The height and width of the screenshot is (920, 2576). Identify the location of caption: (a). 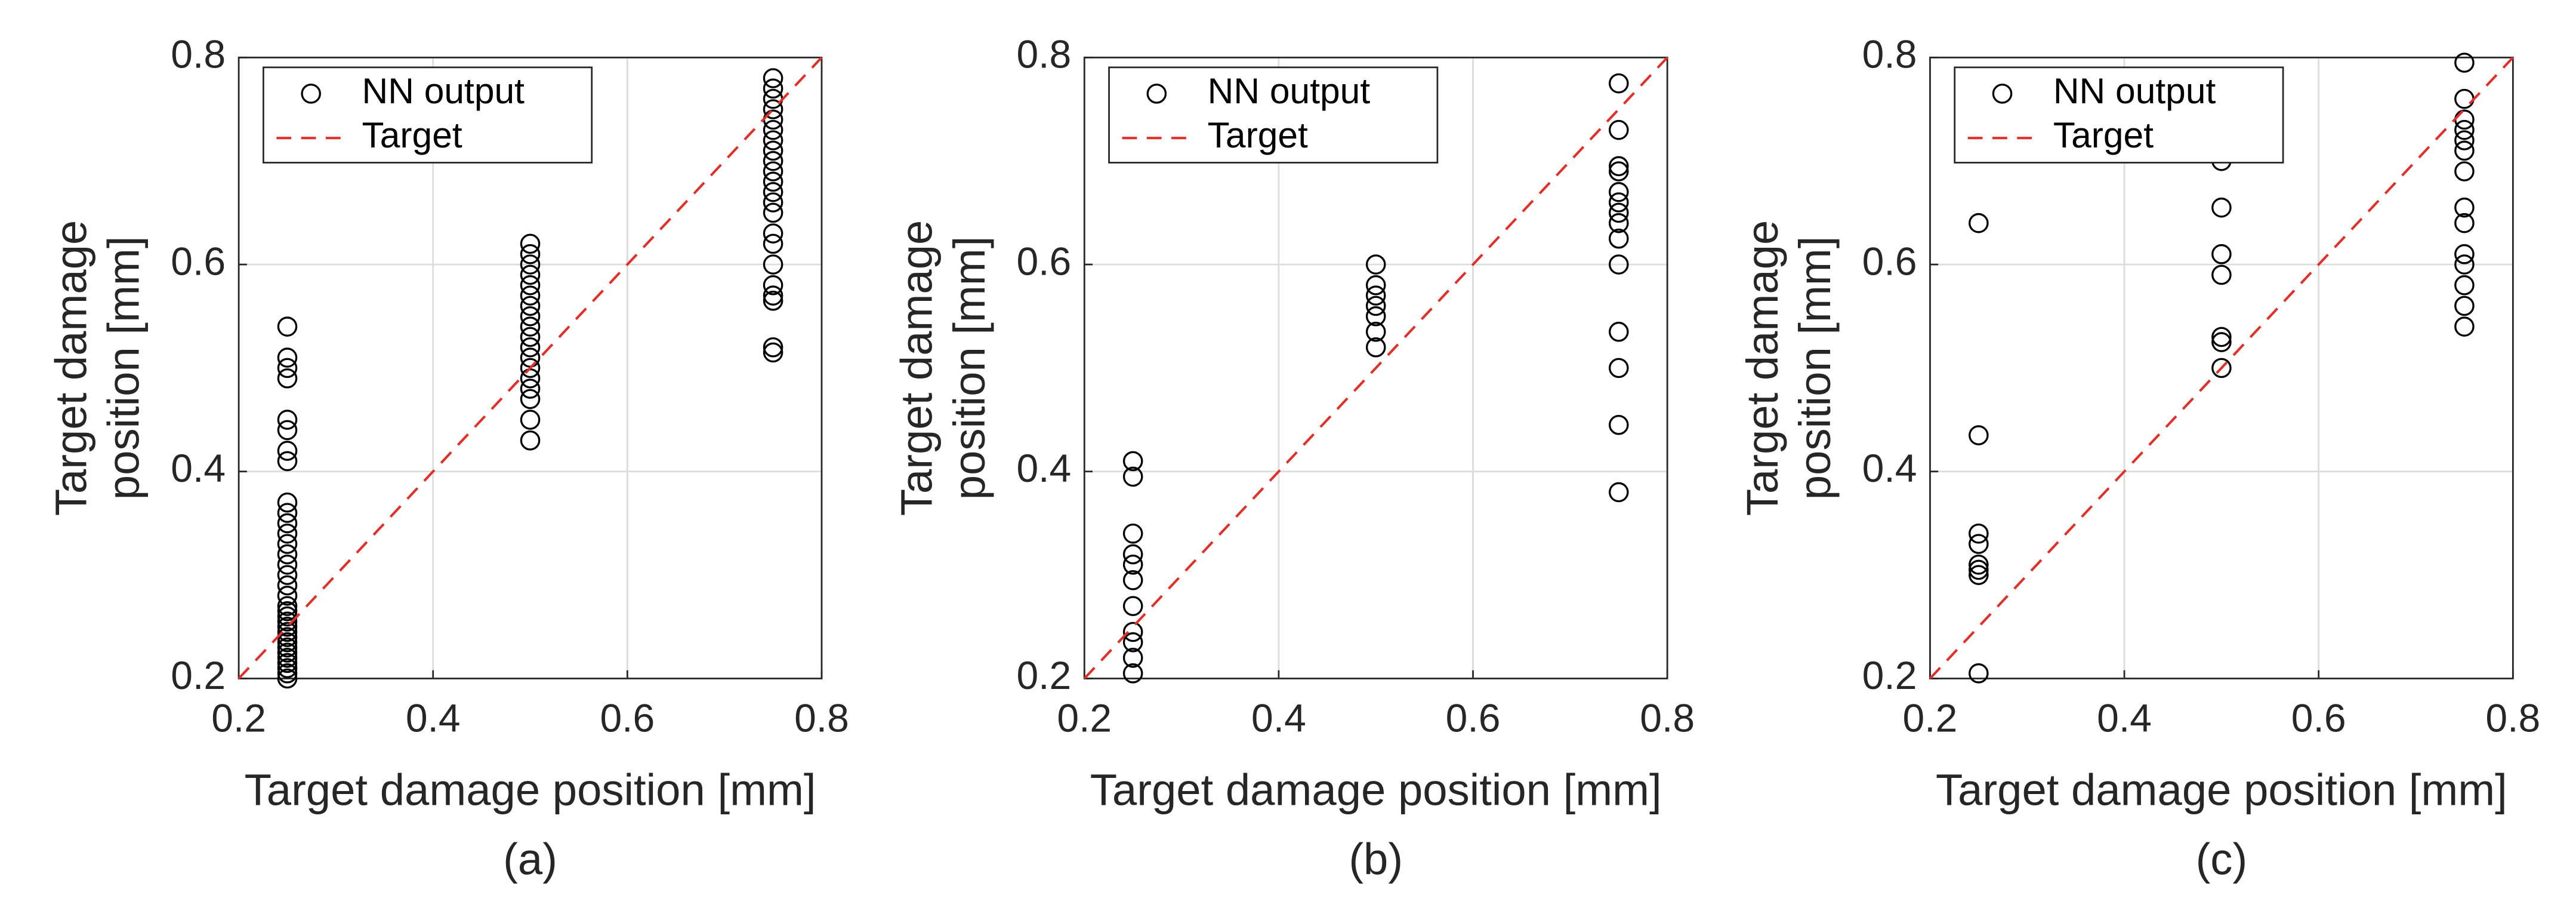
(530, 859).